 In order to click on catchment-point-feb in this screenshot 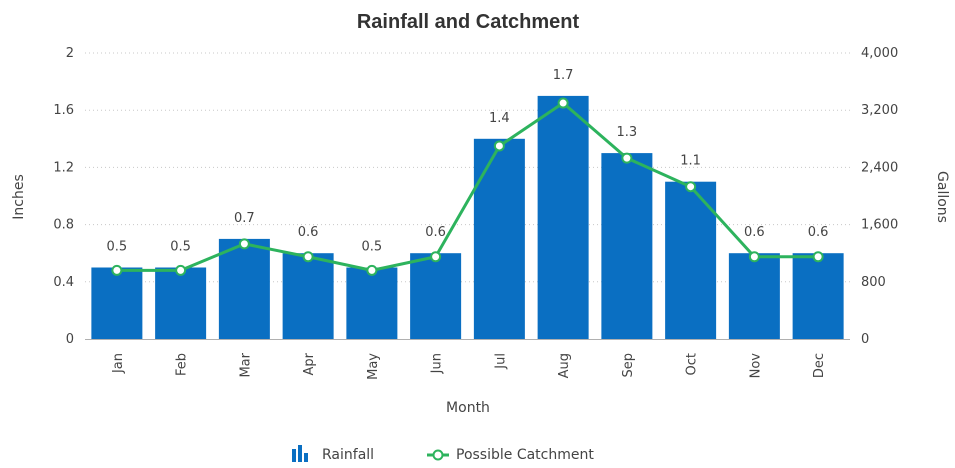, I will do `click(181, 270)`.